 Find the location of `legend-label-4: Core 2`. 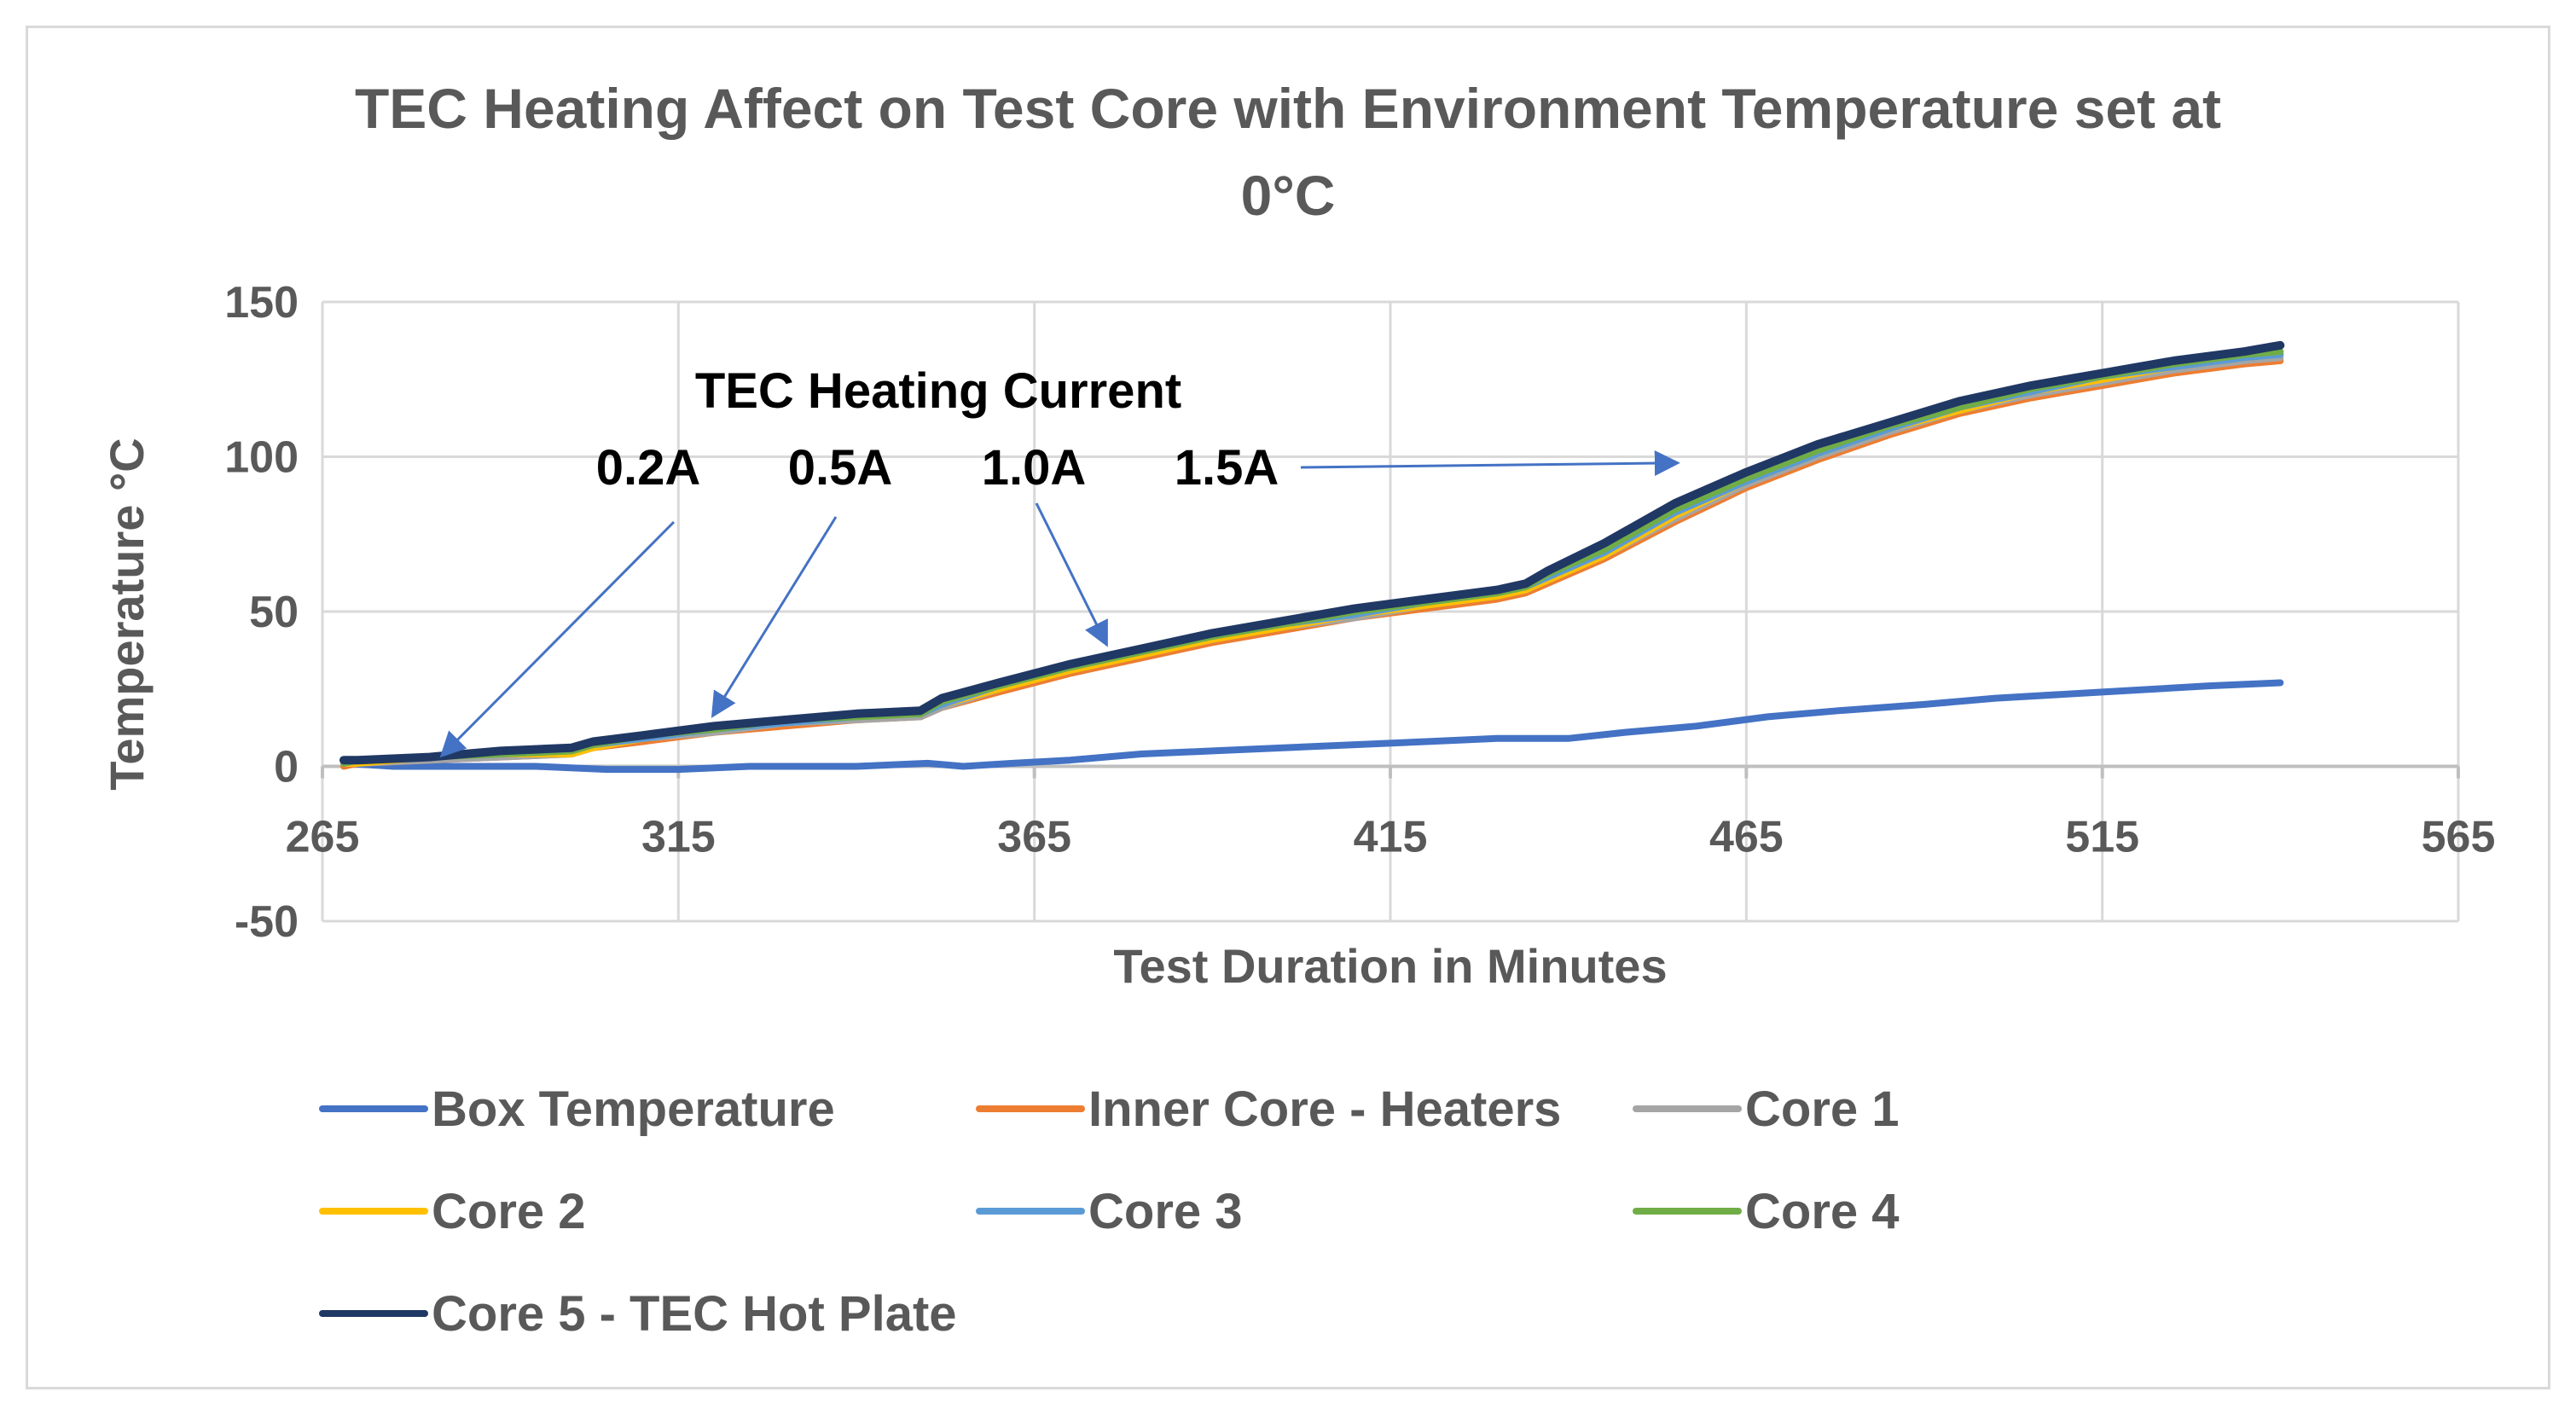

legend-label-4: Core 2 is located at coordinates (509, 1211).